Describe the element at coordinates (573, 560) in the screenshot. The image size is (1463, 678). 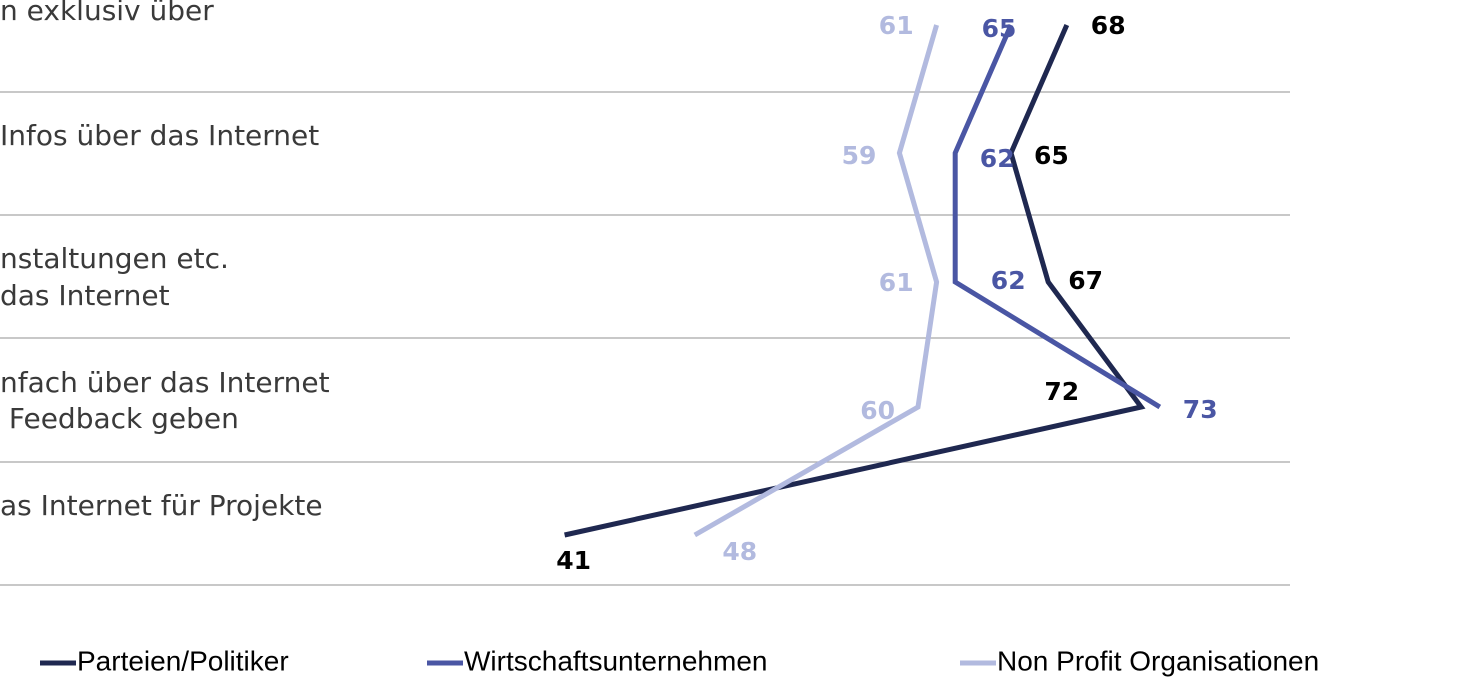
I see `data-label: 41` at that location.